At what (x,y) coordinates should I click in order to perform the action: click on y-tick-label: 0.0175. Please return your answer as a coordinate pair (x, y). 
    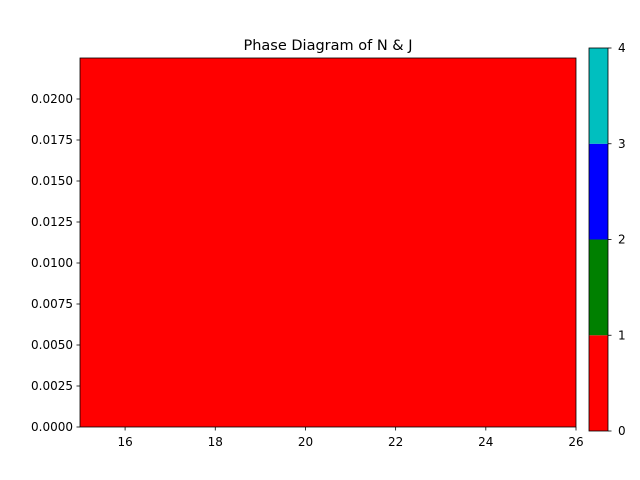
    Looking at the image, I should click on (52, 140).